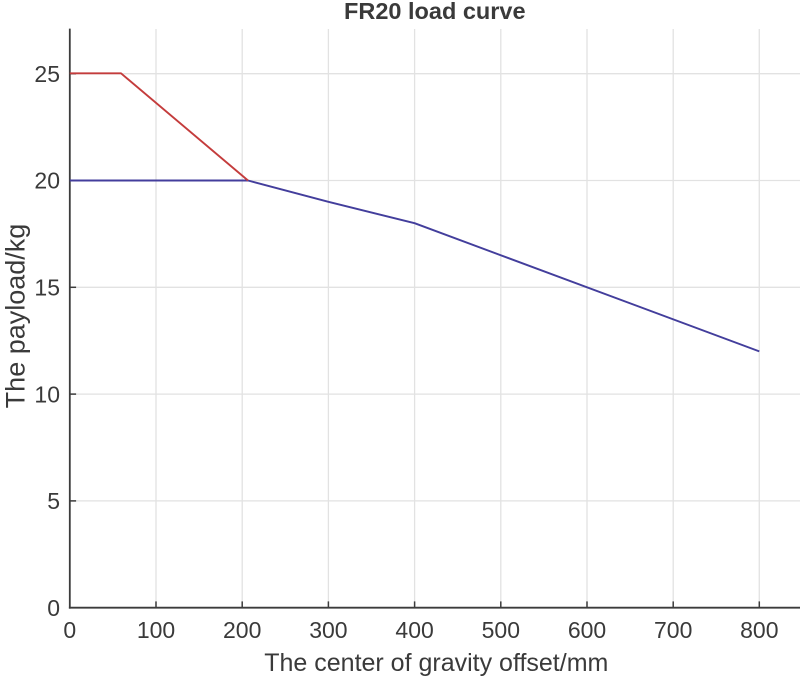  What do you see at coordinates (673, 630) in the screenshot?
I see `svg-text: 700` at bounding box center [673, 630].